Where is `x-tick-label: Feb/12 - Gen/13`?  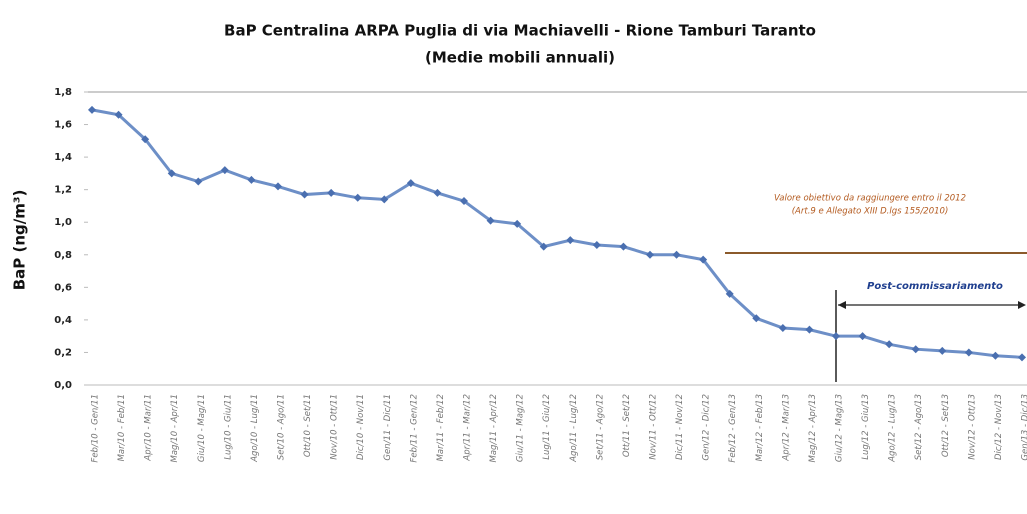 x-tick-label: Feb/12 - Gen/13 is located at coordinates (733, 428).